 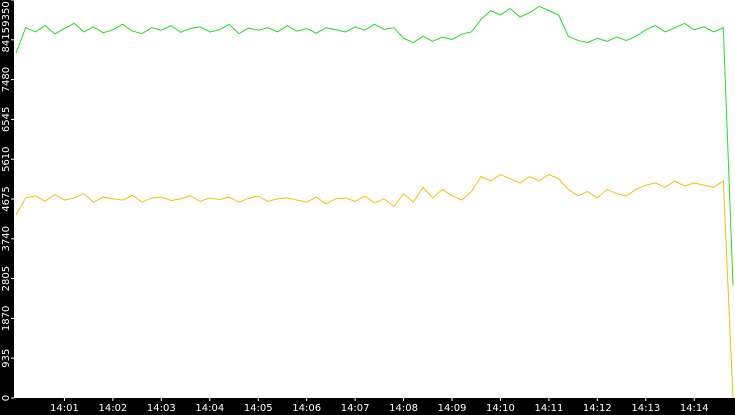 I want to click on y-tick-label: 8415, so click(x=6, y=39).